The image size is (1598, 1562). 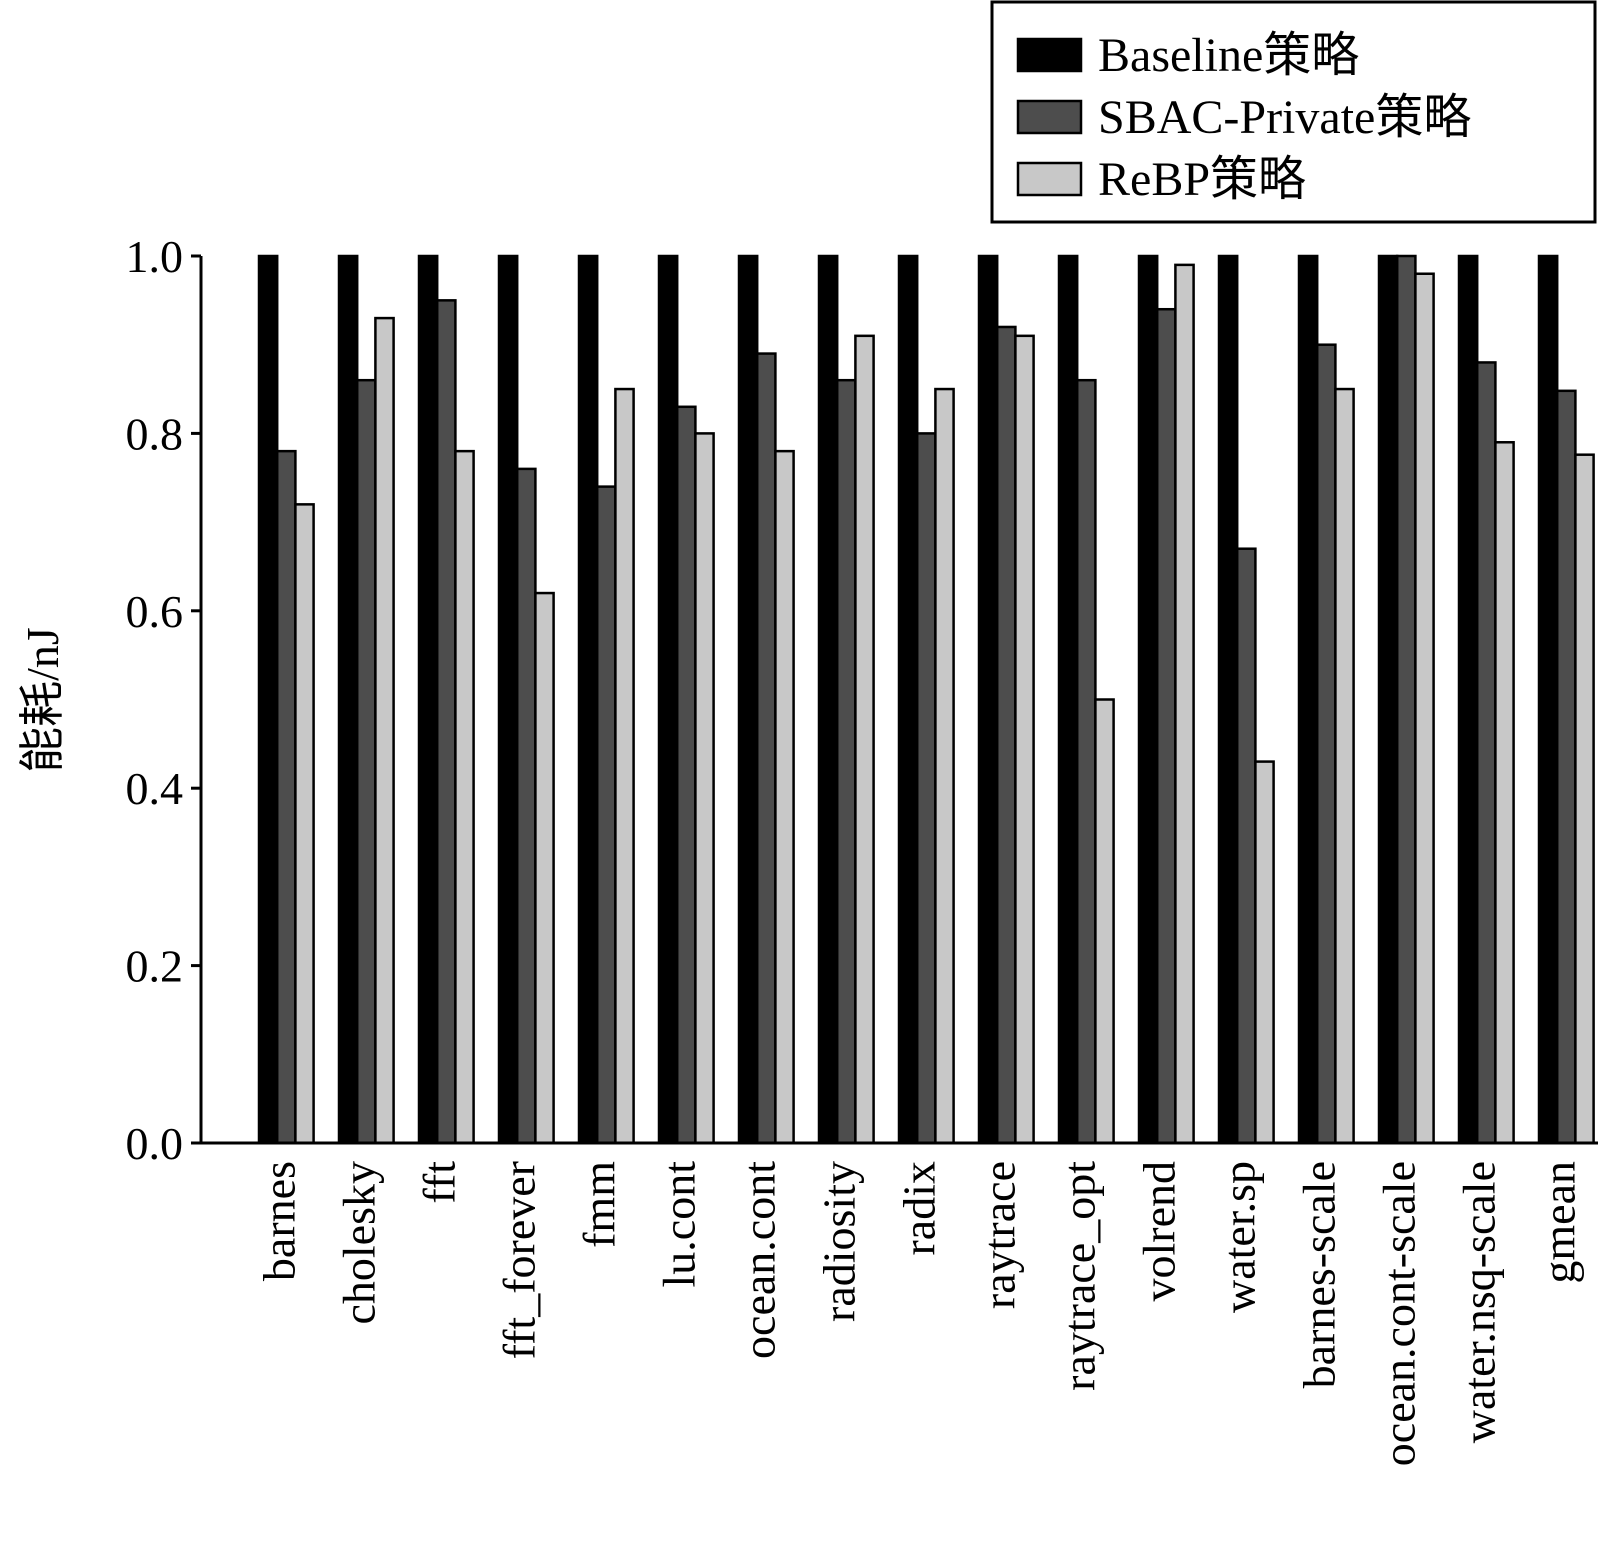 What do you see at coordinates (758, 1260) in the screenshot?
I see `x-tick-label: ocean.cont` at bounding box center [758, 1260].